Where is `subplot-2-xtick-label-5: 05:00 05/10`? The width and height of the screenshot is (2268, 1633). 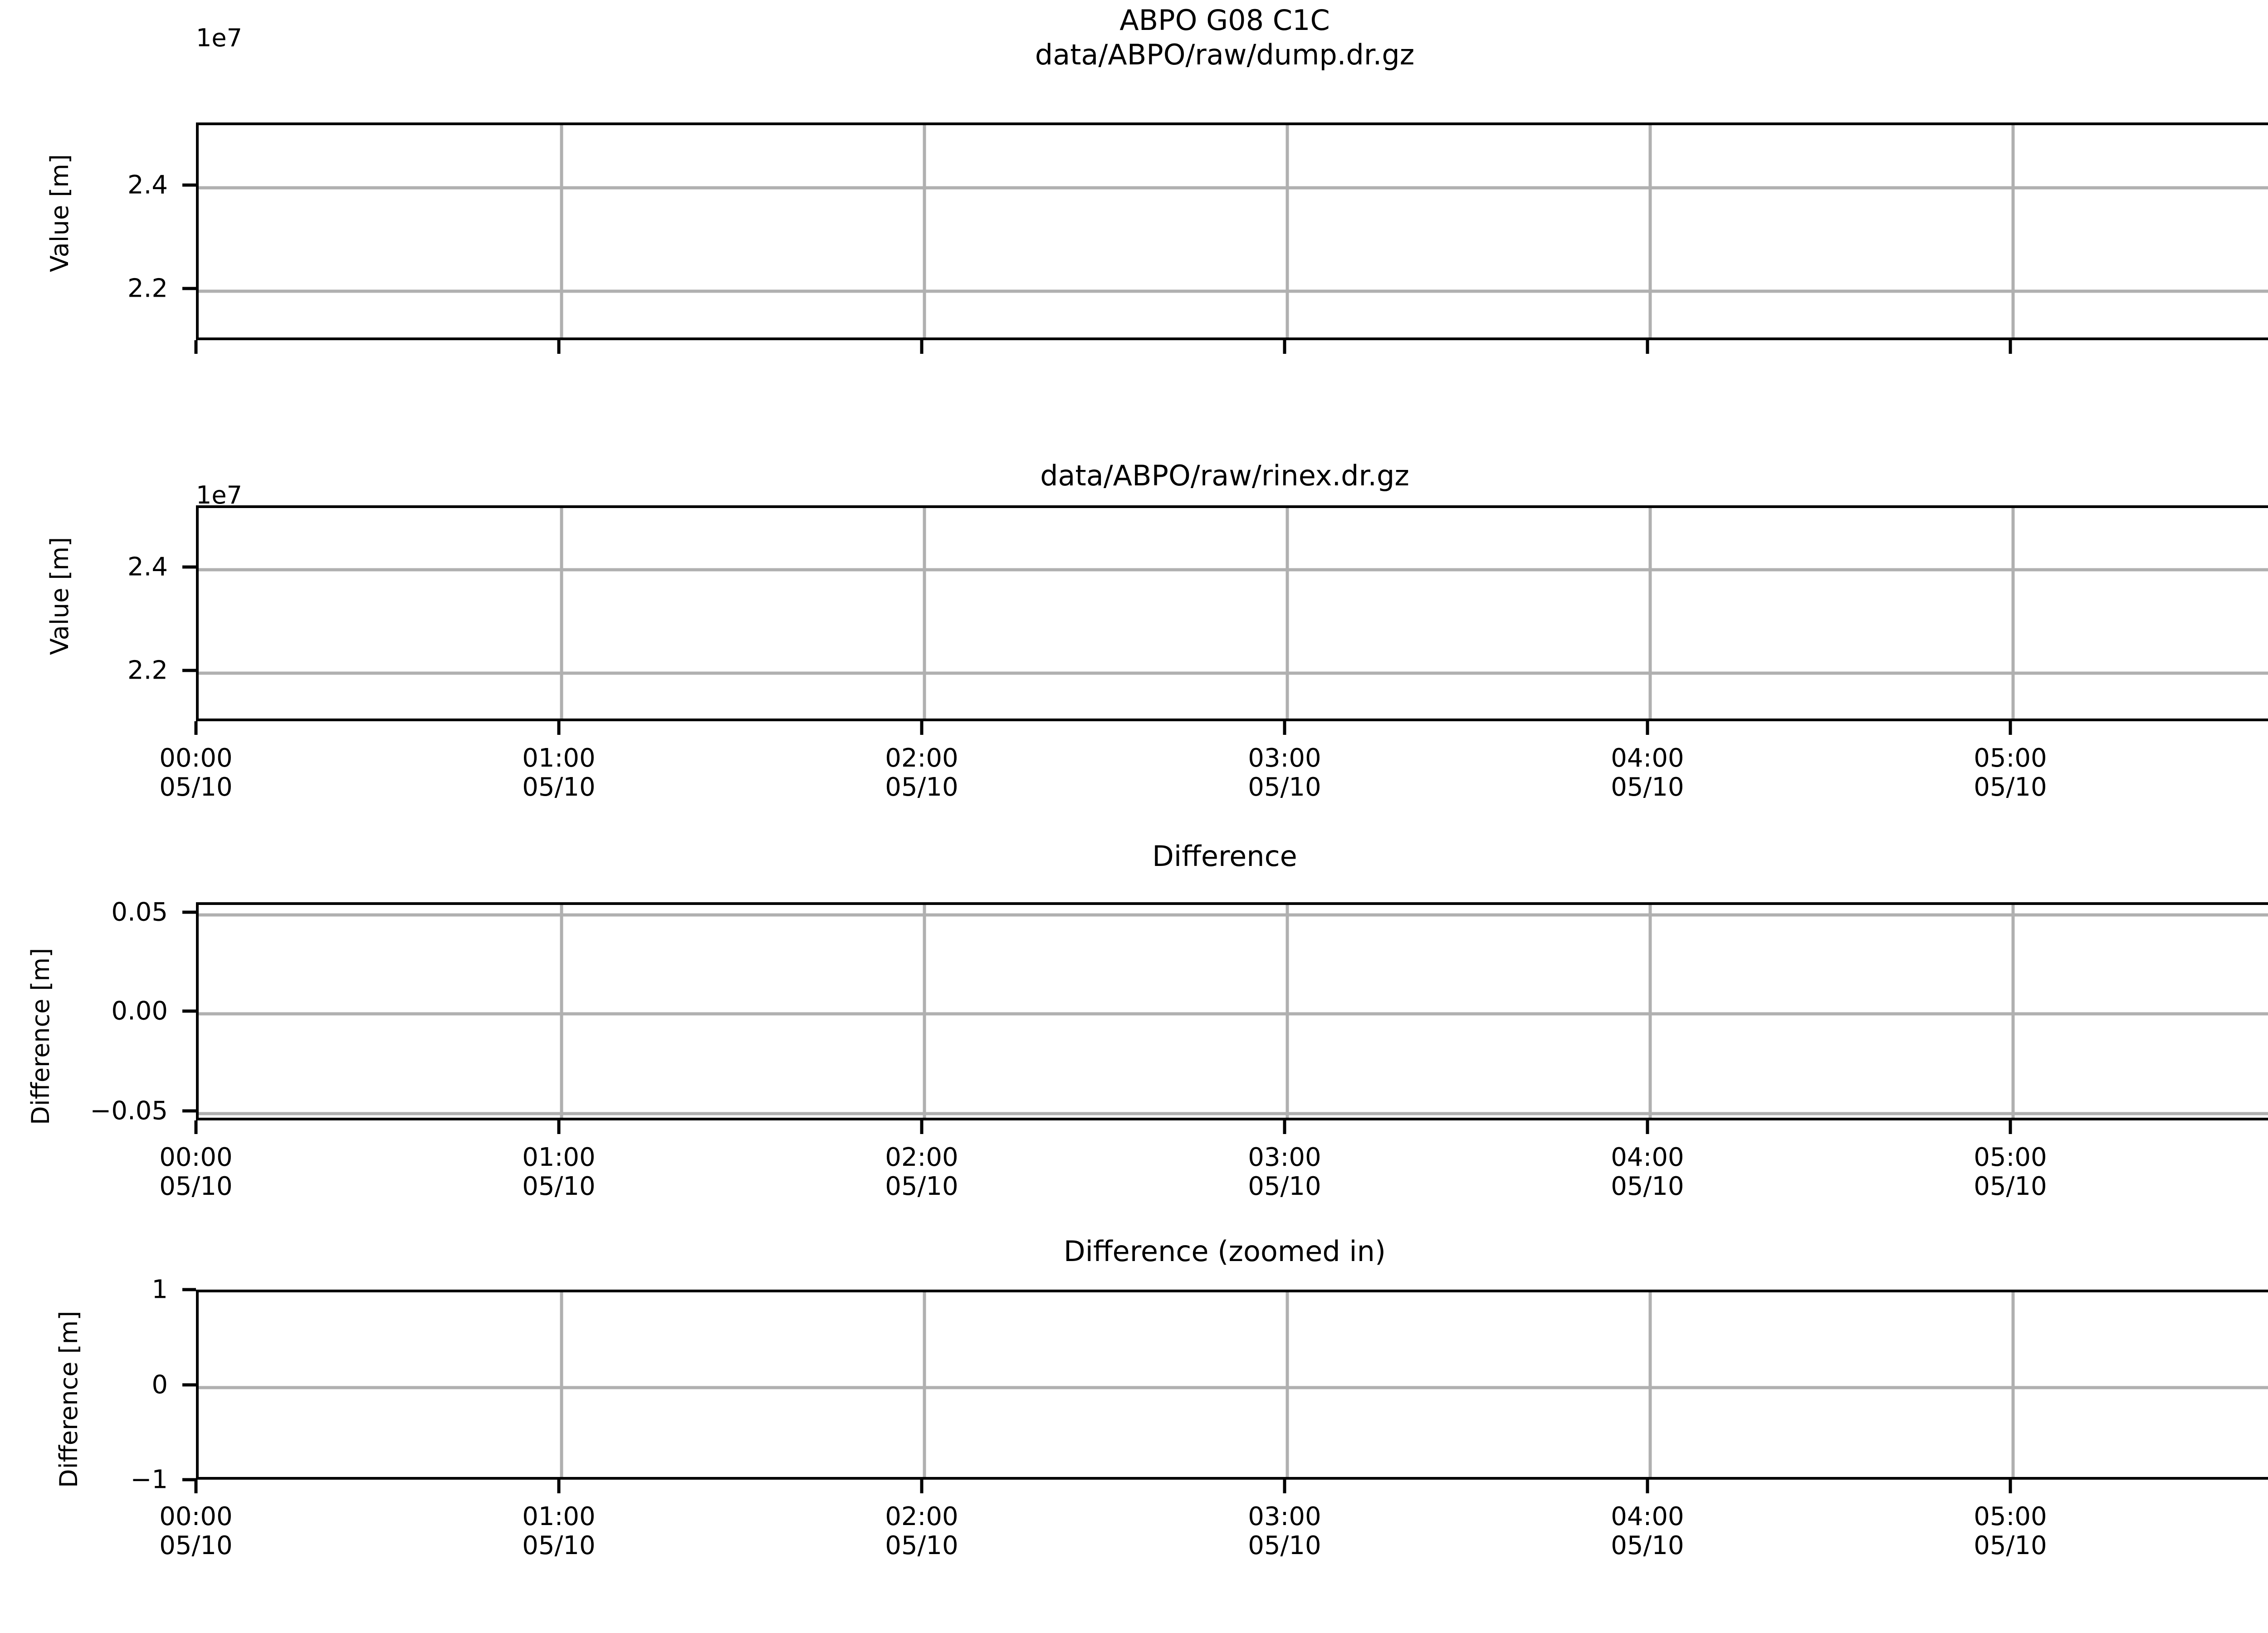 subplot-2-xtick-label-5: 05:00 05/10 is located at coordinates (2010, 1172).